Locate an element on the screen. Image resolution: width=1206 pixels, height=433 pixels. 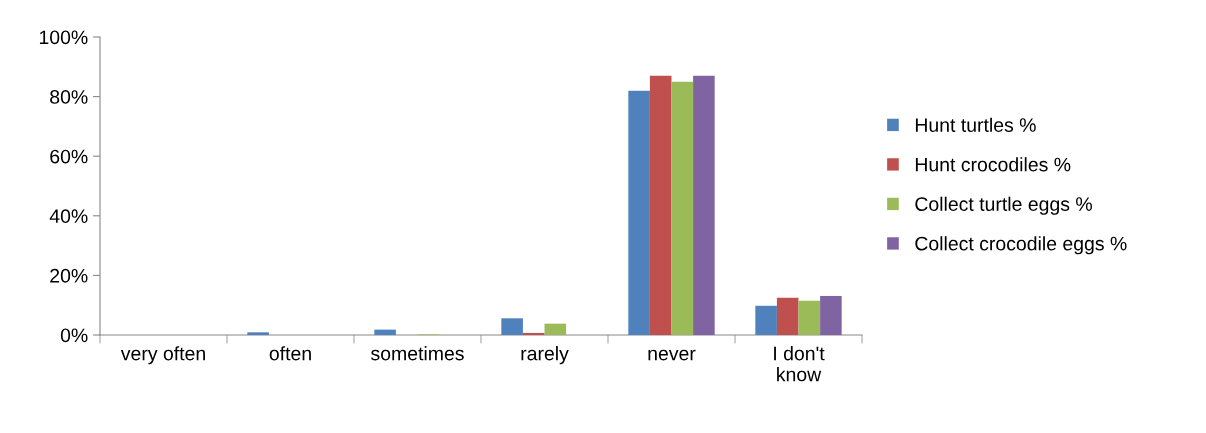
x-tick-label: sometimes is located at coordinates (417, 353).